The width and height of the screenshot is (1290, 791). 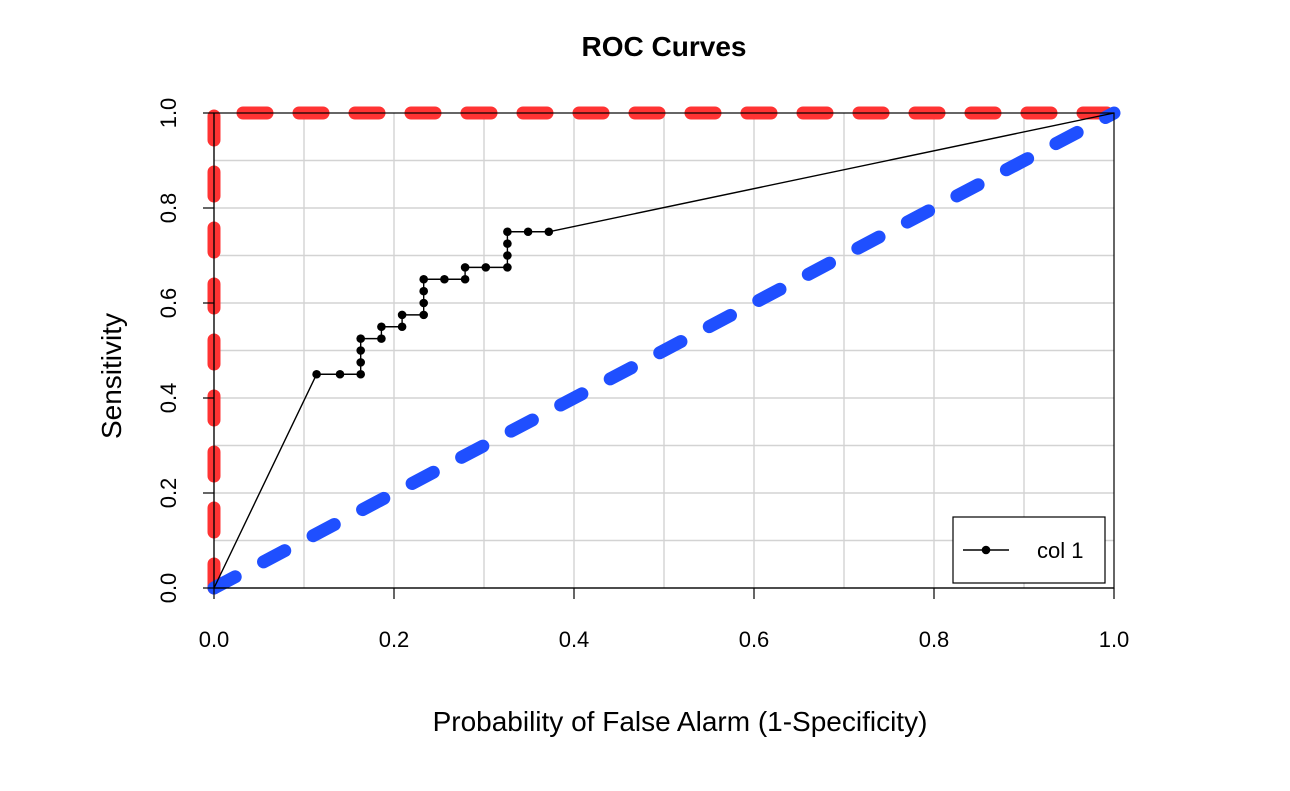 What do you see at coordinates (574, 639) in the screenshot?
I see `x-tick-label-2: 0.4` at bounding box center [574, 639].